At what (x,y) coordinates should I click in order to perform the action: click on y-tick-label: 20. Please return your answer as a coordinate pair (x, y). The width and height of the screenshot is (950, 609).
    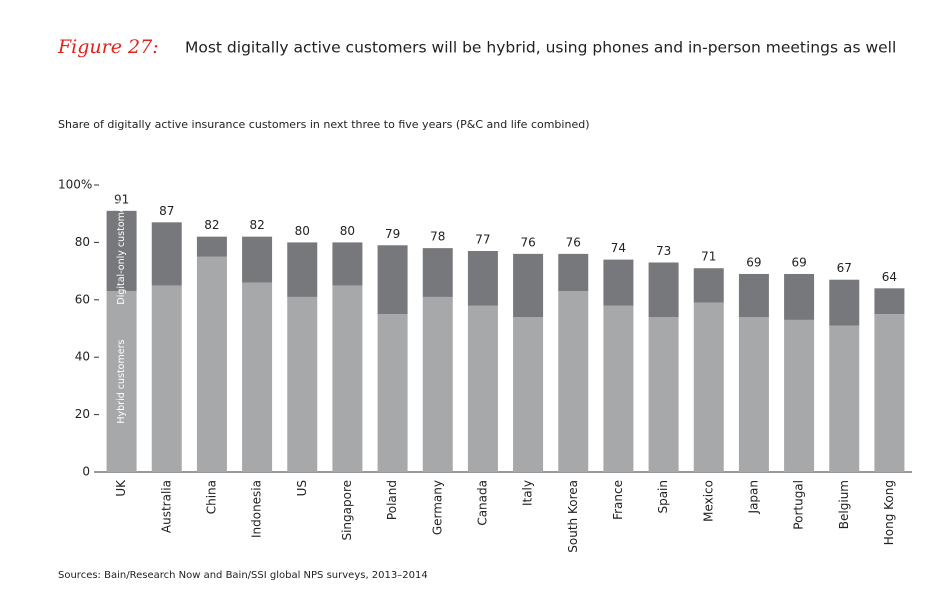
    Looking at the image, I should click on (82, 414).